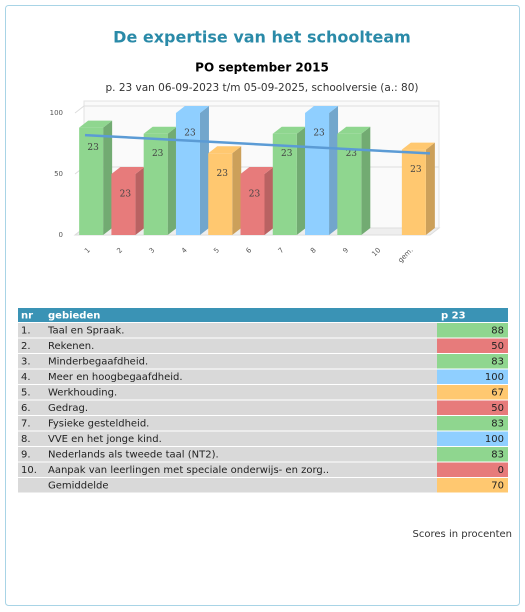 The height and width of the screenshot is (612, 525). I want to click on column-header: nr, so click(27, 316).